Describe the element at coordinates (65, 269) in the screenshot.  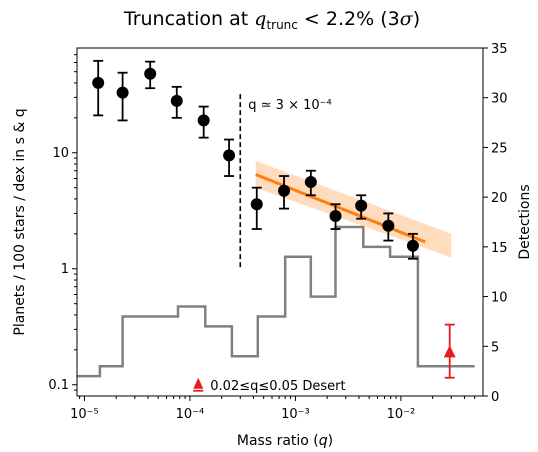
I see `y-left-tick-label: 1` at that location.